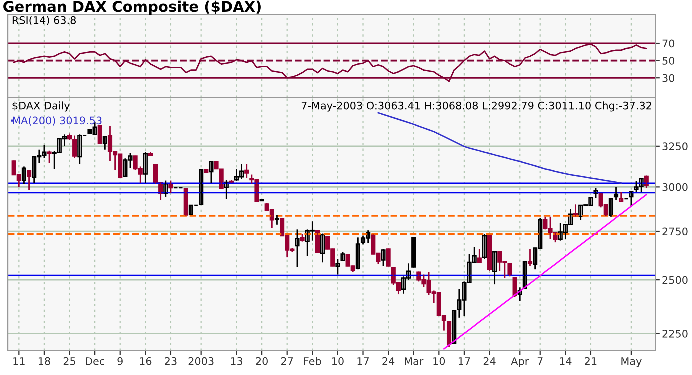  What do you see at coordinates (414, 362) in the screenshot?
I see `x-tick-label: Mar` at bounding box center [414, 362].